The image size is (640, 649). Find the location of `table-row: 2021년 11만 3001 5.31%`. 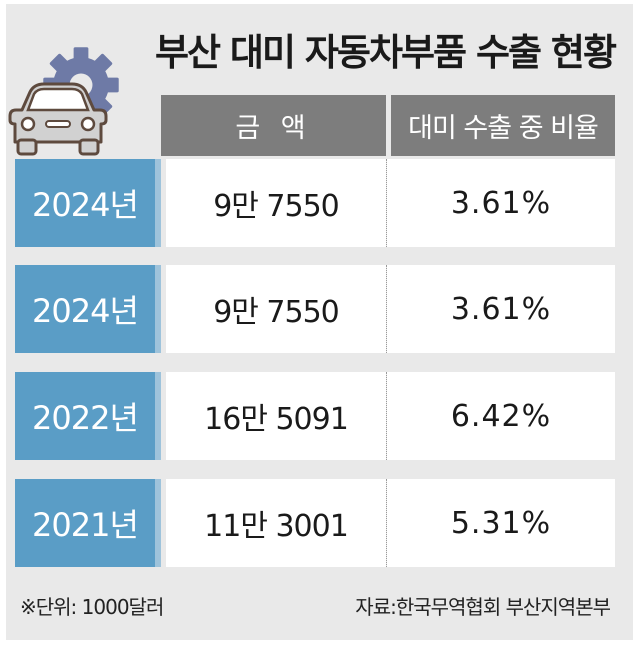

table-row: 2021년 11만 3001 5.31% is located at coordinates (315, 523).